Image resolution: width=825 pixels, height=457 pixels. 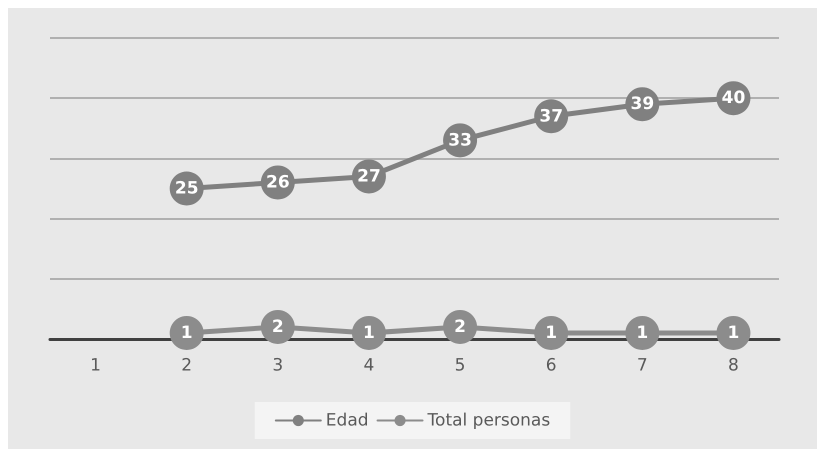 What do you see at coordinates (369, 176) in the screenshot?
I see `data-label: 27` at bounding box center [369, 176].